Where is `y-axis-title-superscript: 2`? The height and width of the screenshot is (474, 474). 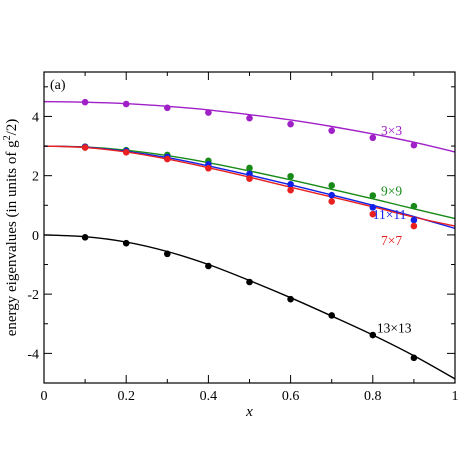
y-axis-title-superscript: 2 is located at coordinates (7, 137).